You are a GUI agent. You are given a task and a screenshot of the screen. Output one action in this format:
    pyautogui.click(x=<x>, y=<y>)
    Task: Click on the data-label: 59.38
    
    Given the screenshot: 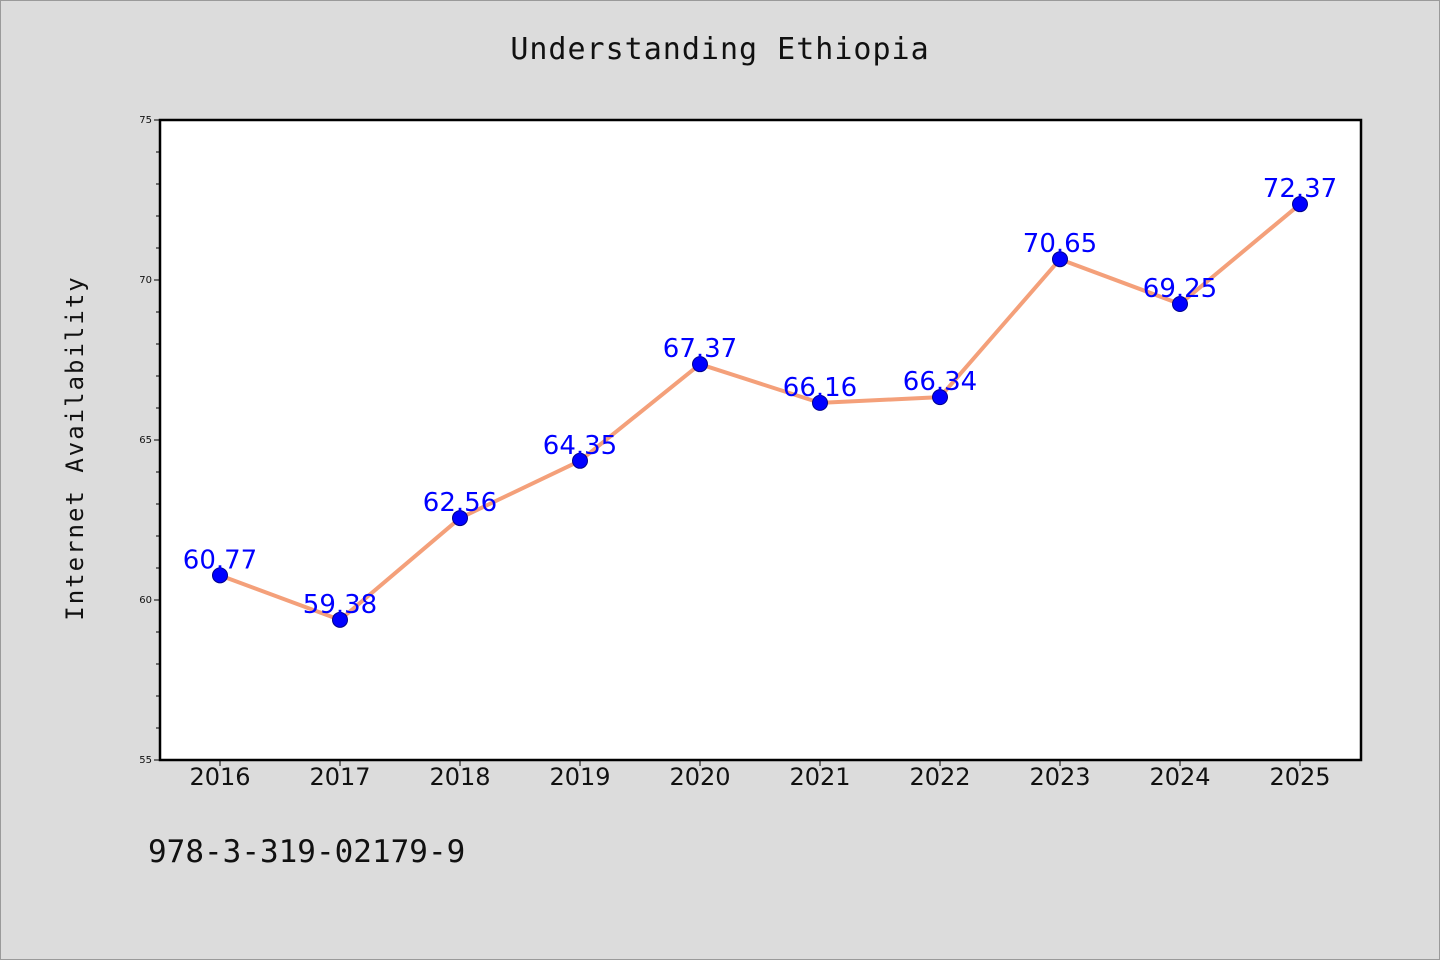 What is the action you would take?
    pyautogui.click(x=340, y=605)
    